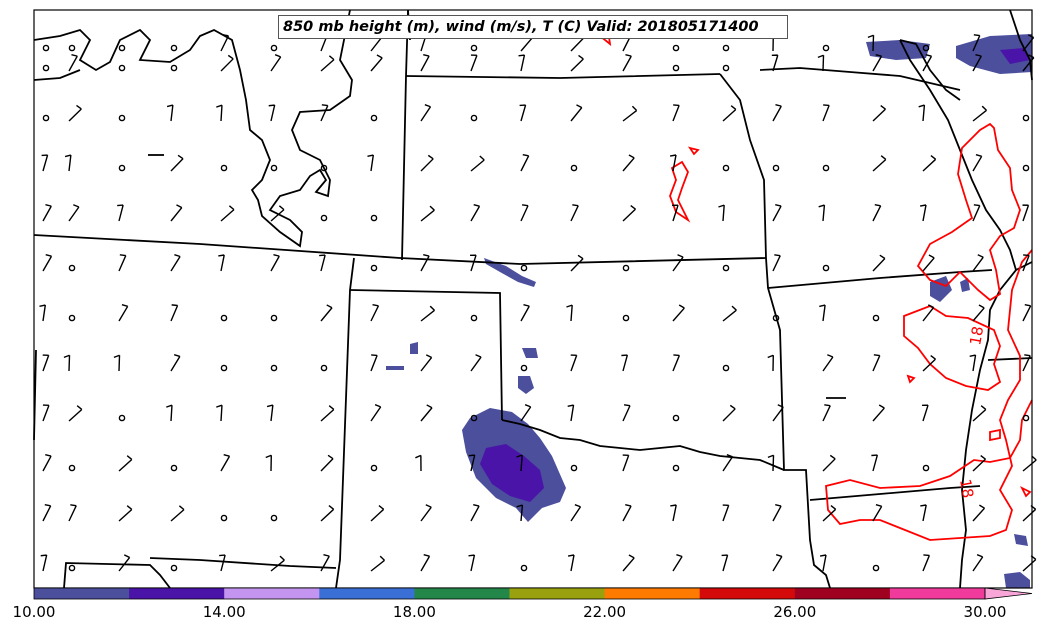 This screenshot has height=633, width=1041. Describe the element at coordinates (414, 612) in the screenshot. I see `colorbar-tick-label: 18.00` at that location.